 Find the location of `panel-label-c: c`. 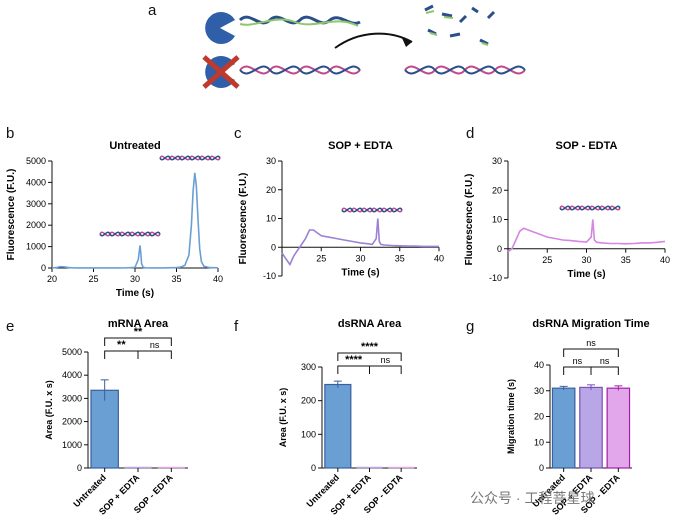

panel-label-c: c is located at coordinates (238, 133).